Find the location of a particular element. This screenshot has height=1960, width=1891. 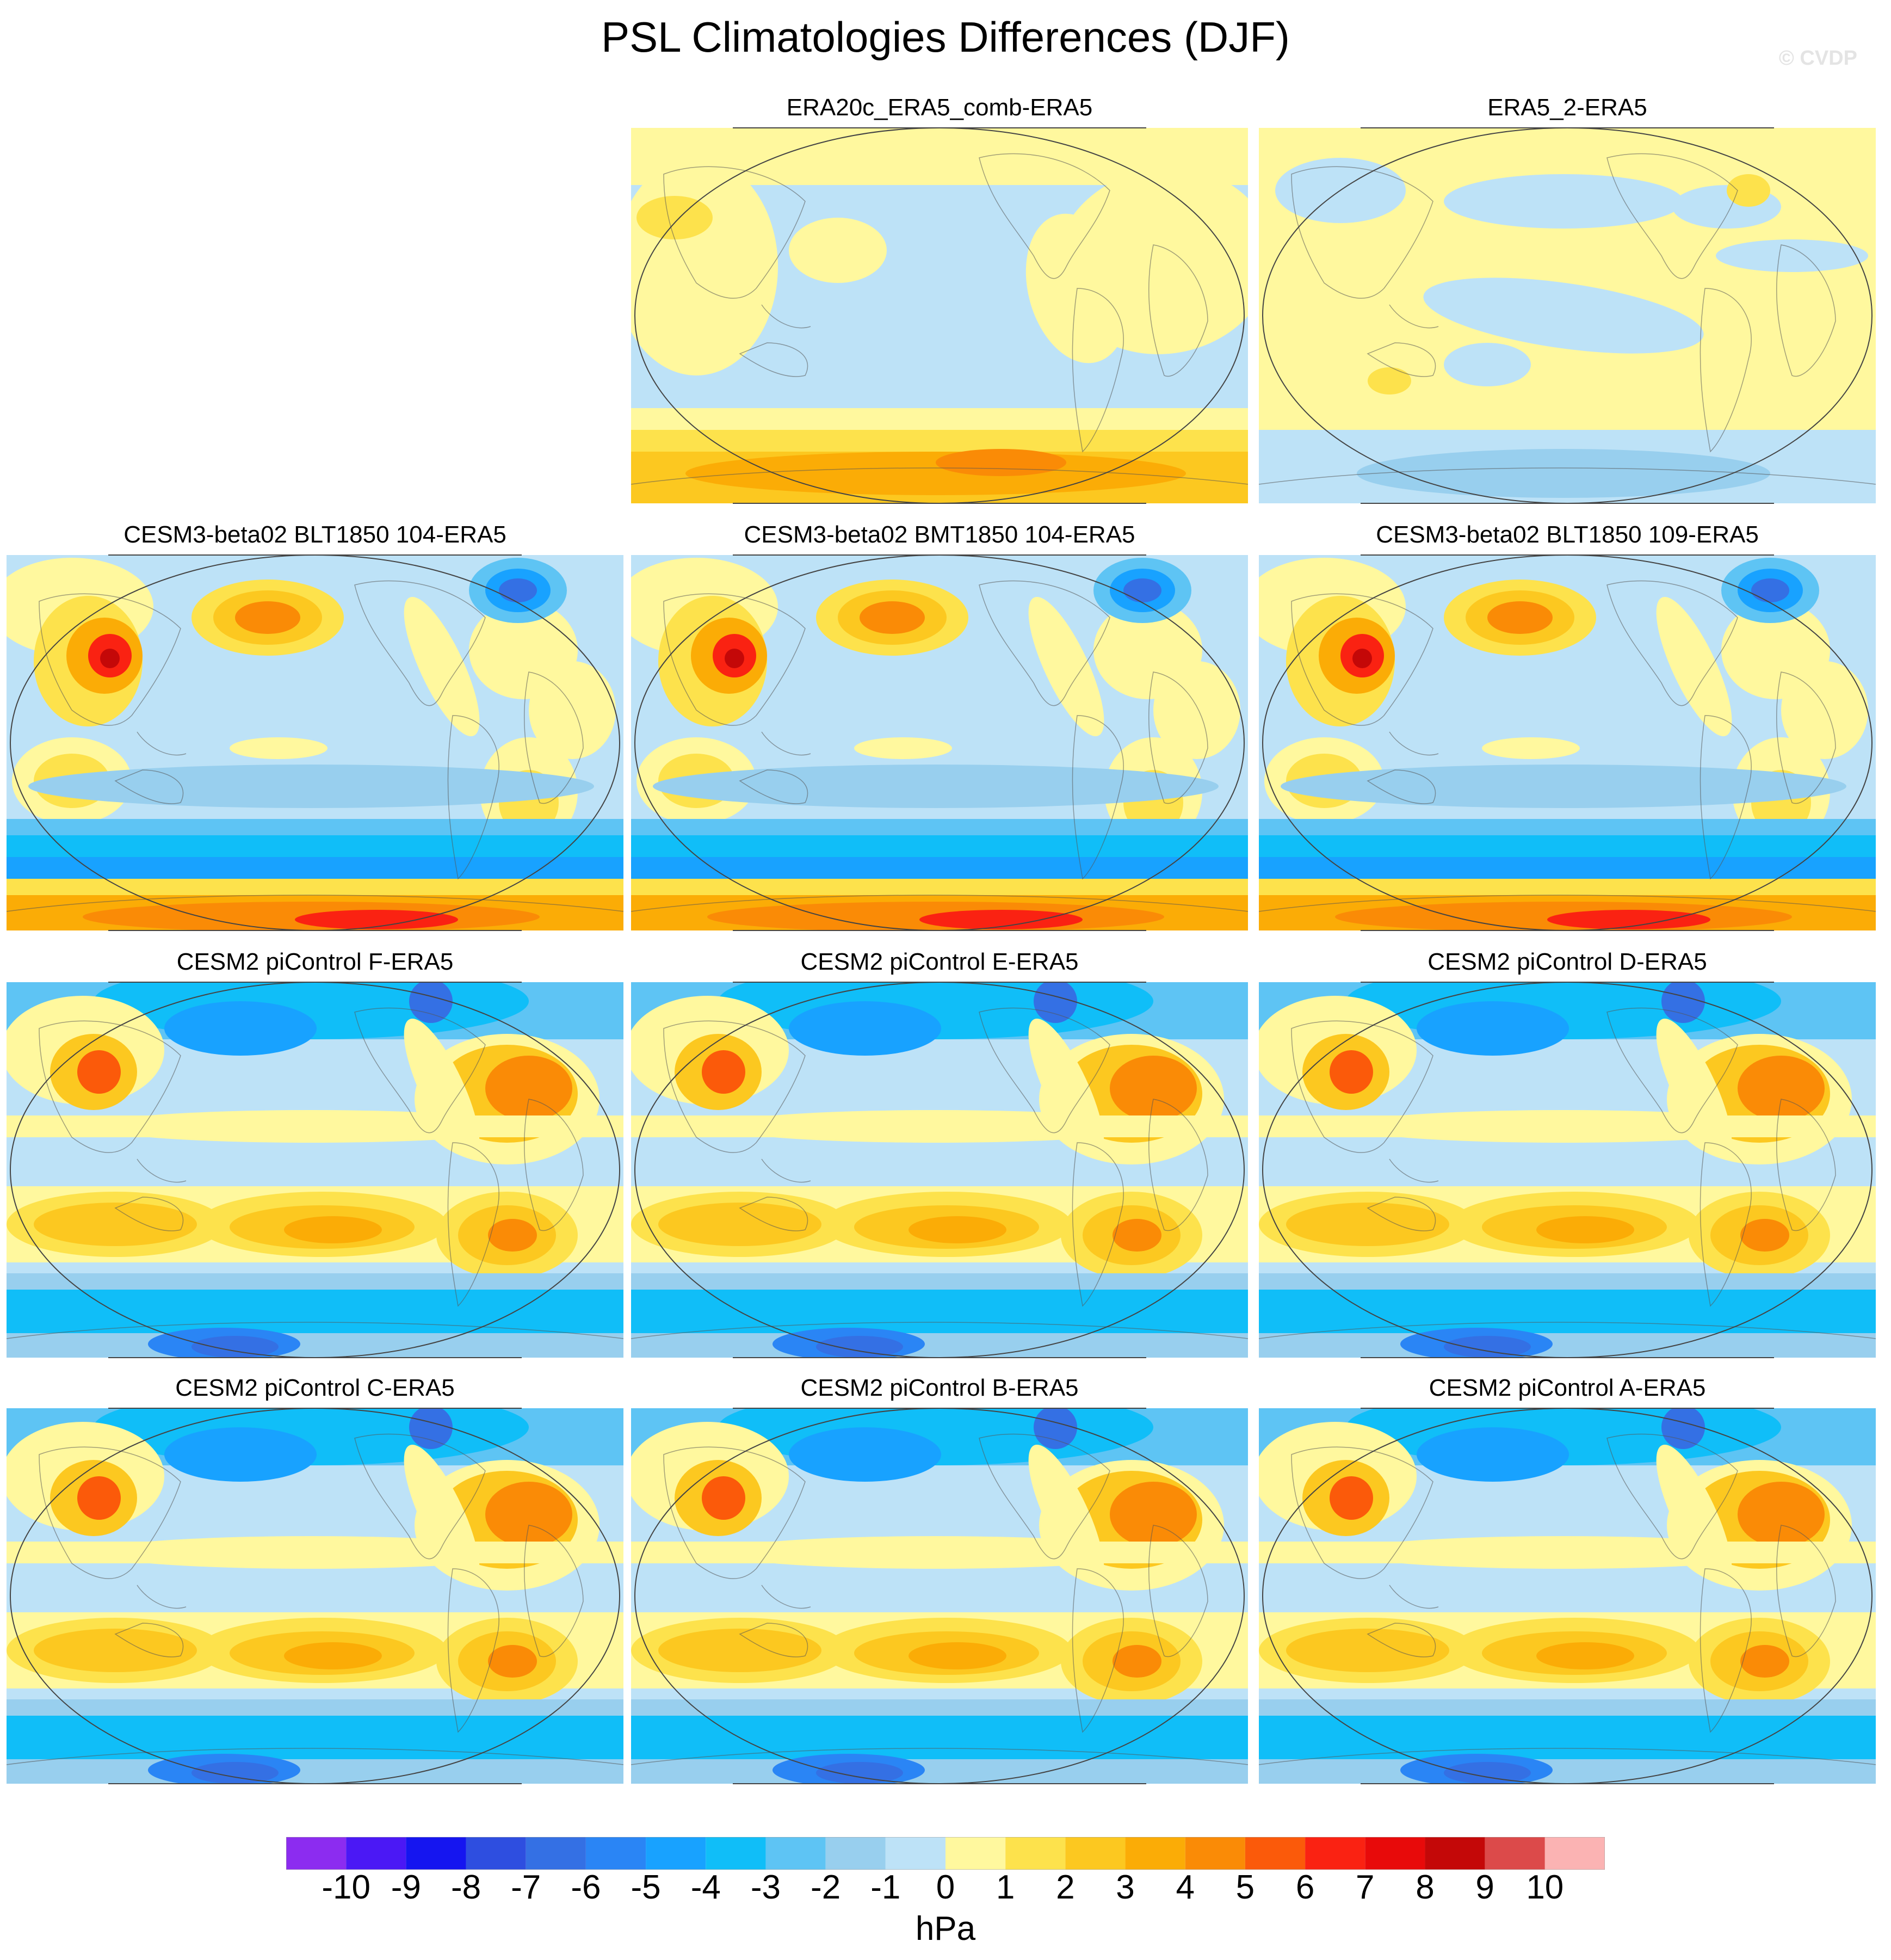

colorbar-tick-label: -8 is located at coordinates (465, 1887).